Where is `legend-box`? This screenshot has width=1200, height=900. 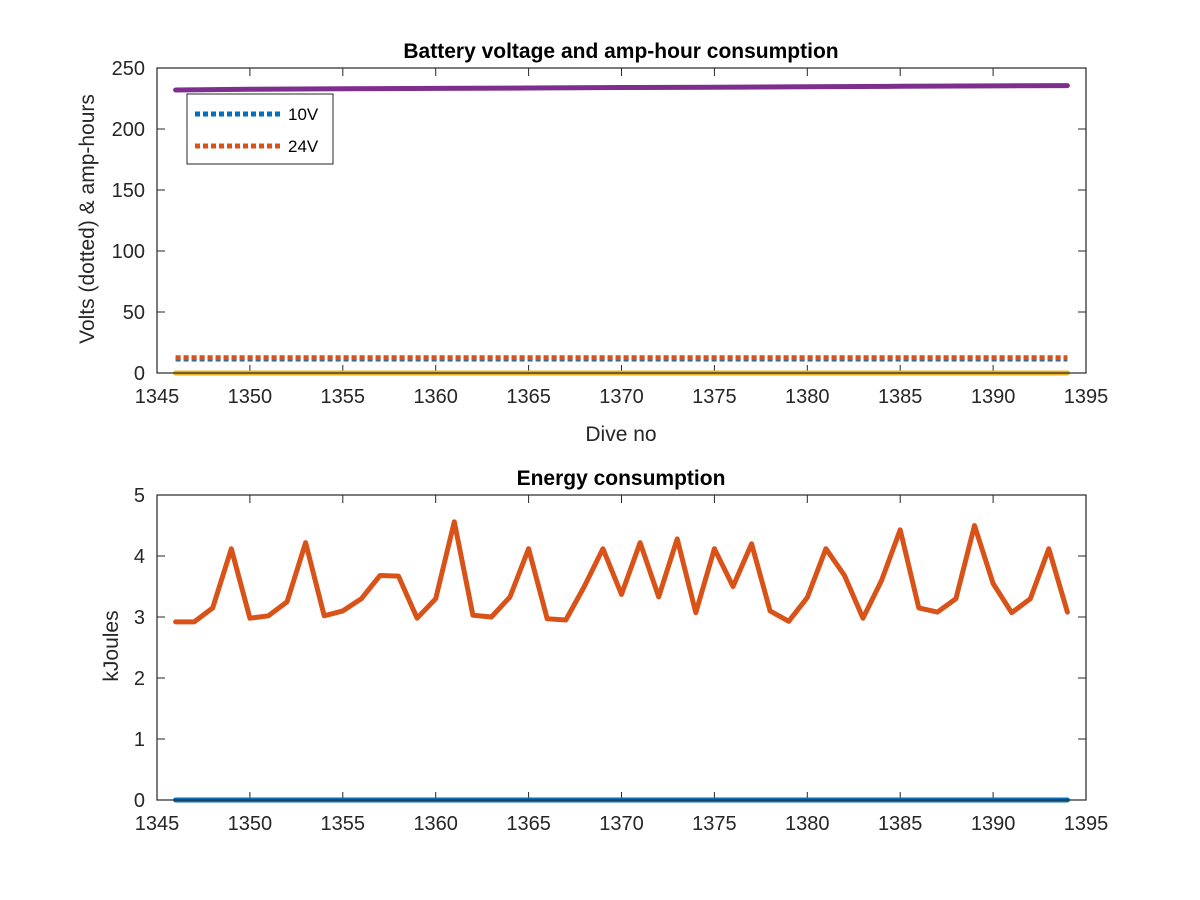
legend-box is located at coordinates (260, 129).